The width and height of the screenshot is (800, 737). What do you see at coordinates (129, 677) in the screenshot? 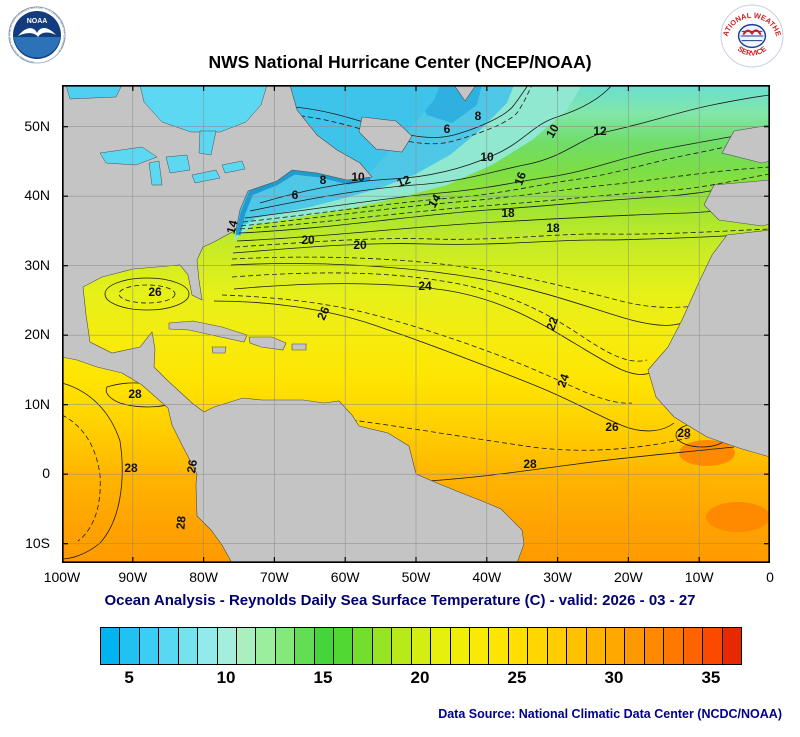
I see `colorbar-tick-label: 5` at bounding box center [129, 677].